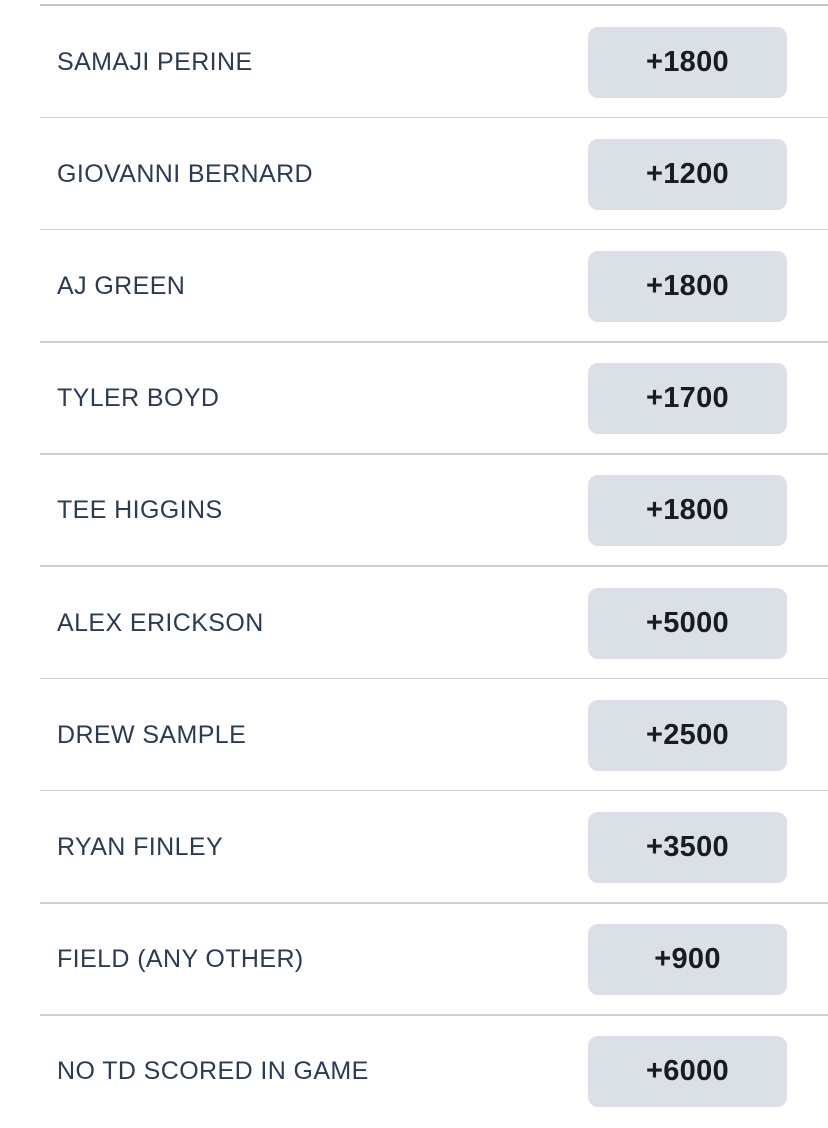 This screenshot has height=1128, width=828. Describe the element at coordinates (414, 286) in the screenshot. I see `odds-row: AJ GREEN +1800` at that location.